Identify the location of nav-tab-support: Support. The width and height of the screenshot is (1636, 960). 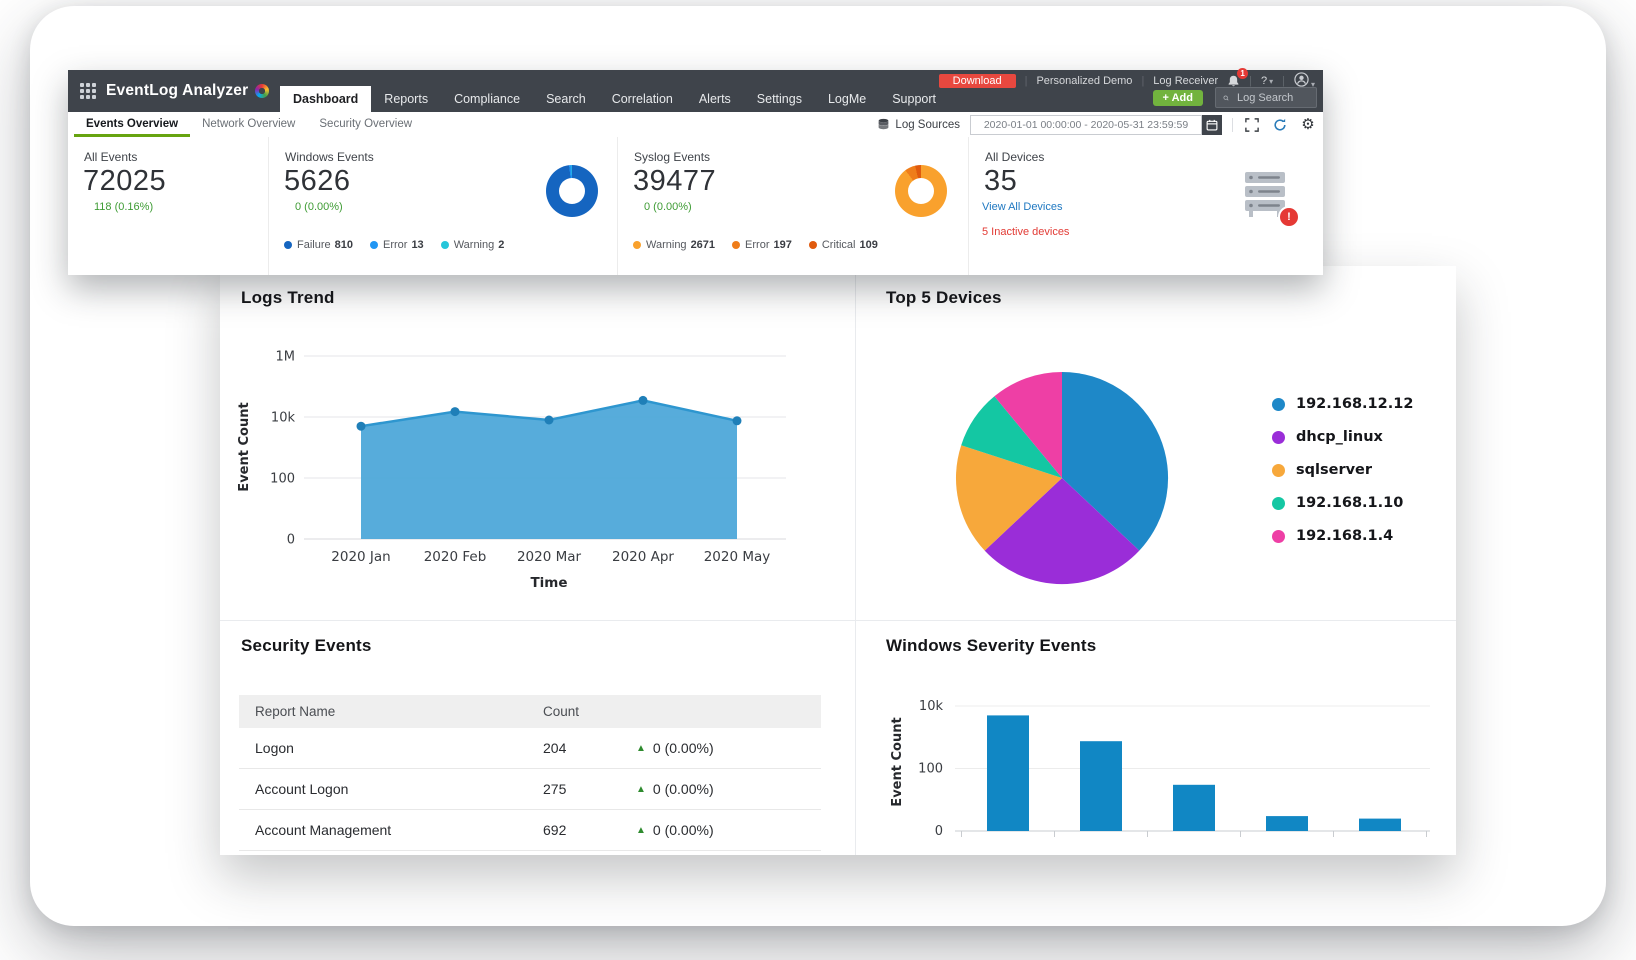
(914, 99).